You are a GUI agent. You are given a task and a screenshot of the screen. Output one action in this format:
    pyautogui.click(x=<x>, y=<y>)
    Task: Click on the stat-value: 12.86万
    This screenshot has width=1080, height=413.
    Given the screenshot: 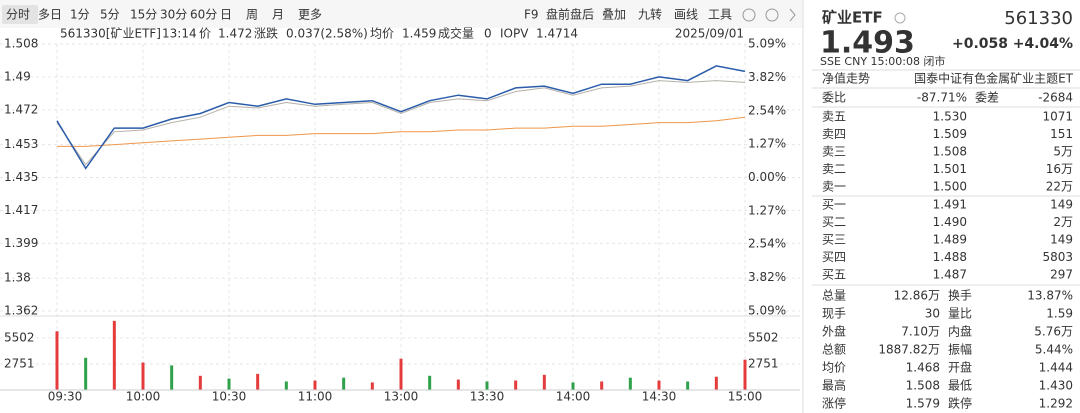 What is the action you would take?
    pyautogui.click(x=917, y=296)
    